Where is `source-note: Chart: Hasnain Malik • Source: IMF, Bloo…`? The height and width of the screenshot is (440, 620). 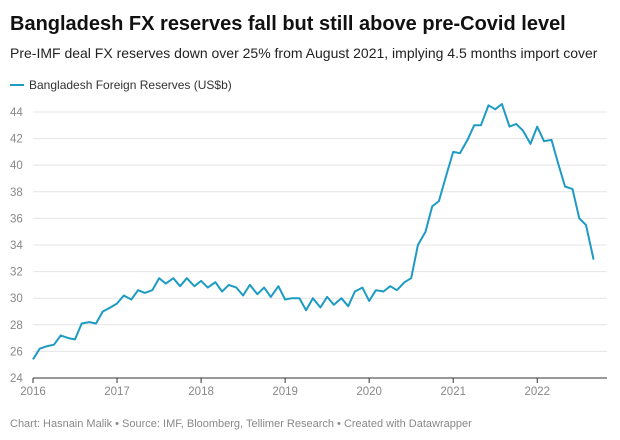
source-note: Chart: Hasnain Malik • Source: IMF, Bloo… is located at coordinates (241, 424).